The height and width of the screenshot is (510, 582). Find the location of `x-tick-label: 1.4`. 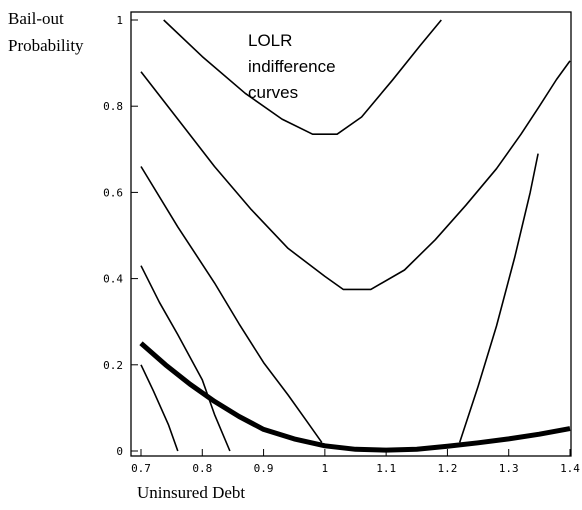

x-tick-label: 1.4 is located at coordinates (570, 468).